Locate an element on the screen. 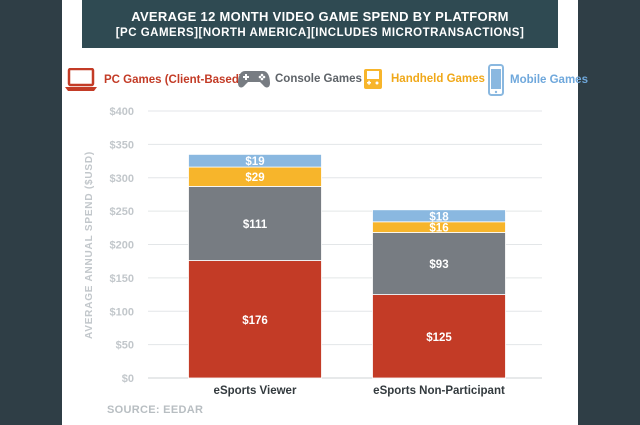  legend-label-handheld: Handheld Games is located at coordinates (438, 79).